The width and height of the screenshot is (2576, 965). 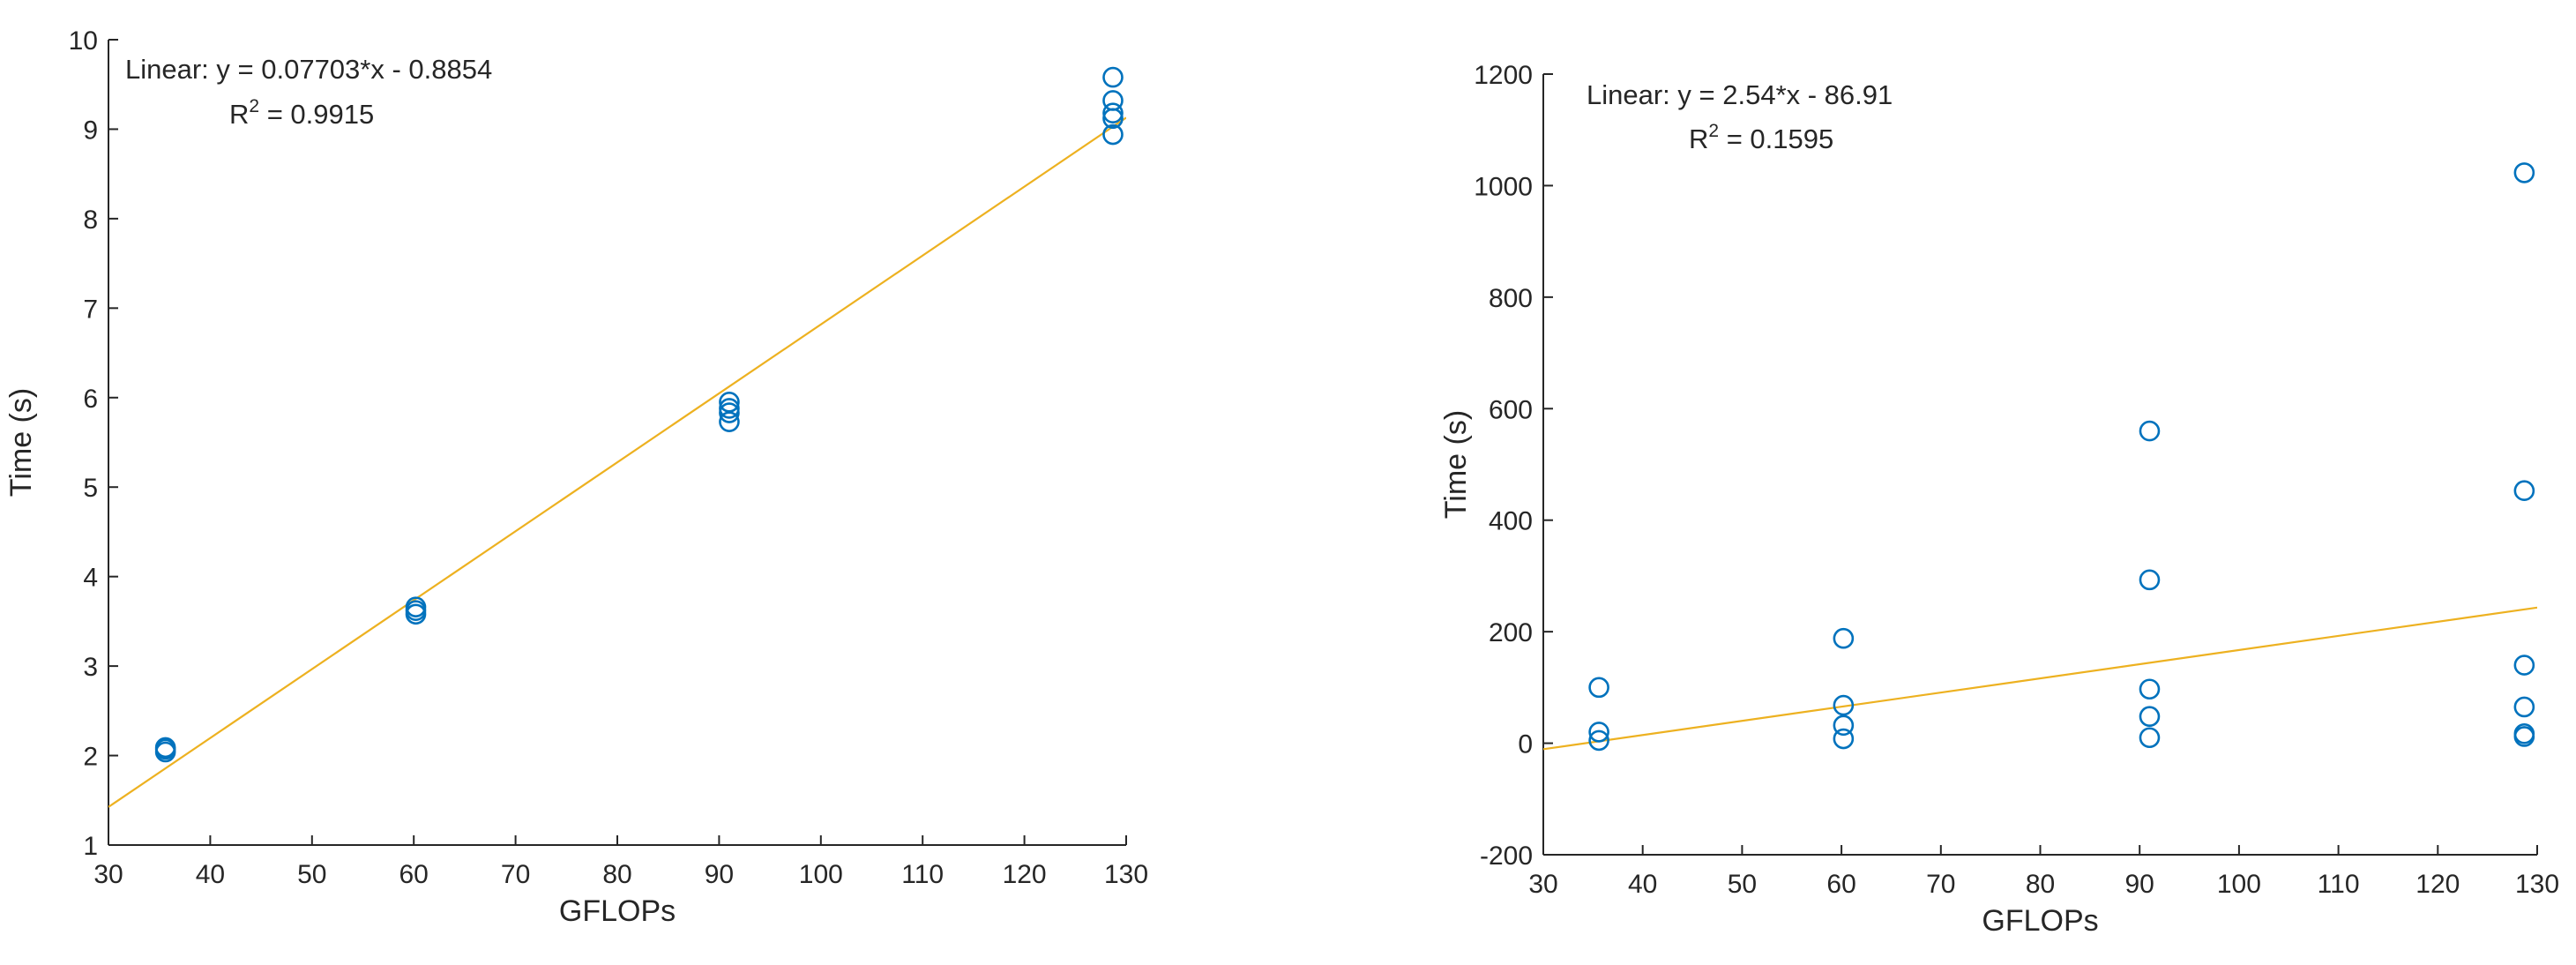 What do you see at coordinates (1511, 409) in the screenshot?
I see `y-tick-label: 600` at bounding box center [1511, 409].